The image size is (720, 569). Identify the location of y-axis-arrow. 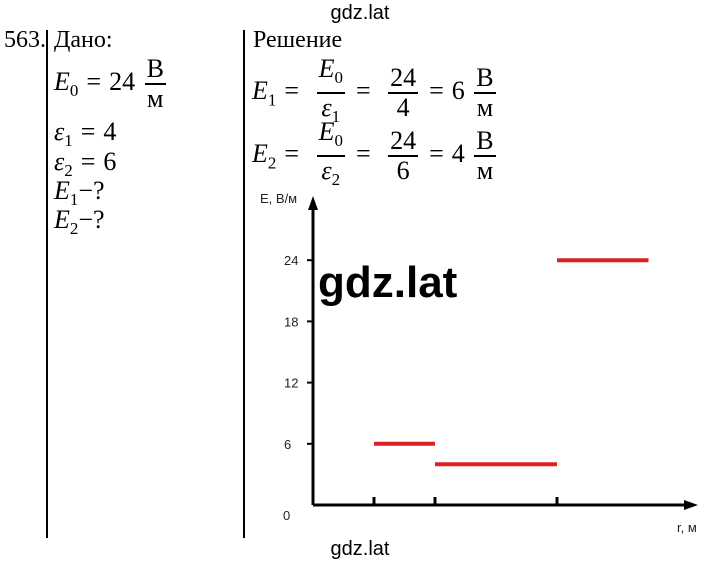
(313, 203).